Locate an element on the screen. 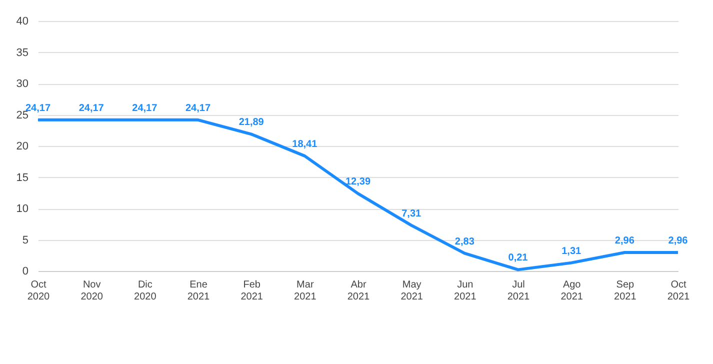 This screenshot has height=364, width=713. data-label: 21,89 is located at coordinates (251, 122).